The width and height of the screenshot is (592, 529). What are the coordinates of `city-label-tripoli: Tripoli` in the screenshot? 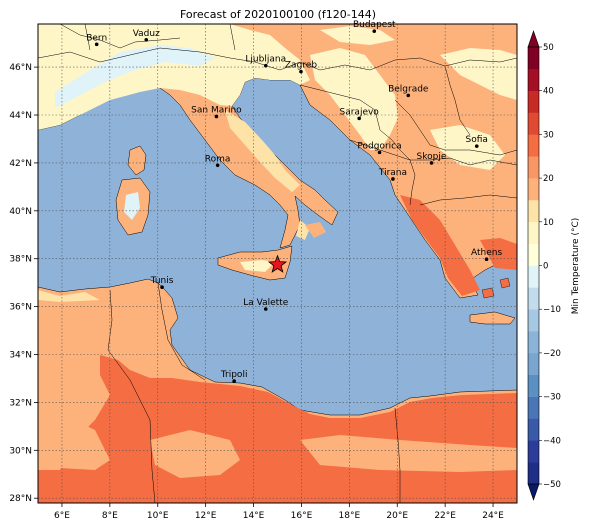 It's located at (234, 375).